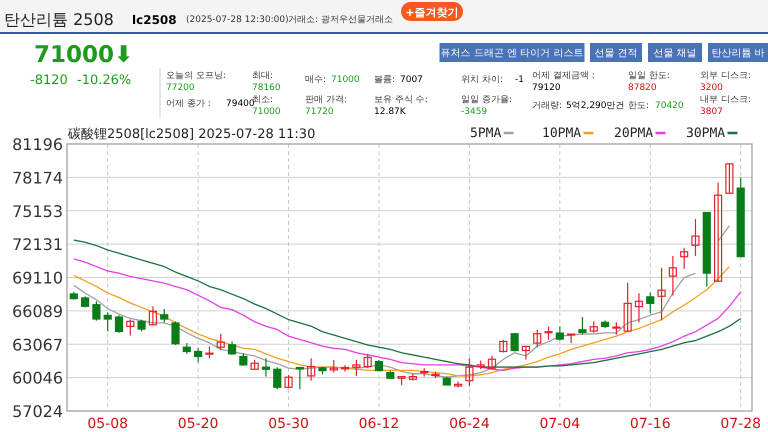 This screenshot has height=432, width=768. I want to click on chart-subtitle: 碳酸锂2508[lc2508] 2025-07-28 11:30, so click(191, 134).